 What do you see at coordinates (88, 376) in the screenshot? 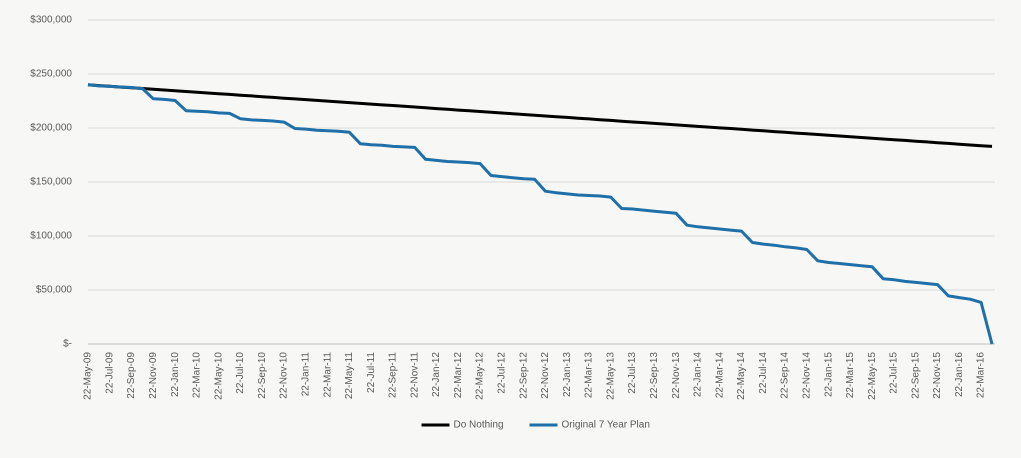
I see `x-tick-label: 22-May-09` at bounding box center [88, 376].